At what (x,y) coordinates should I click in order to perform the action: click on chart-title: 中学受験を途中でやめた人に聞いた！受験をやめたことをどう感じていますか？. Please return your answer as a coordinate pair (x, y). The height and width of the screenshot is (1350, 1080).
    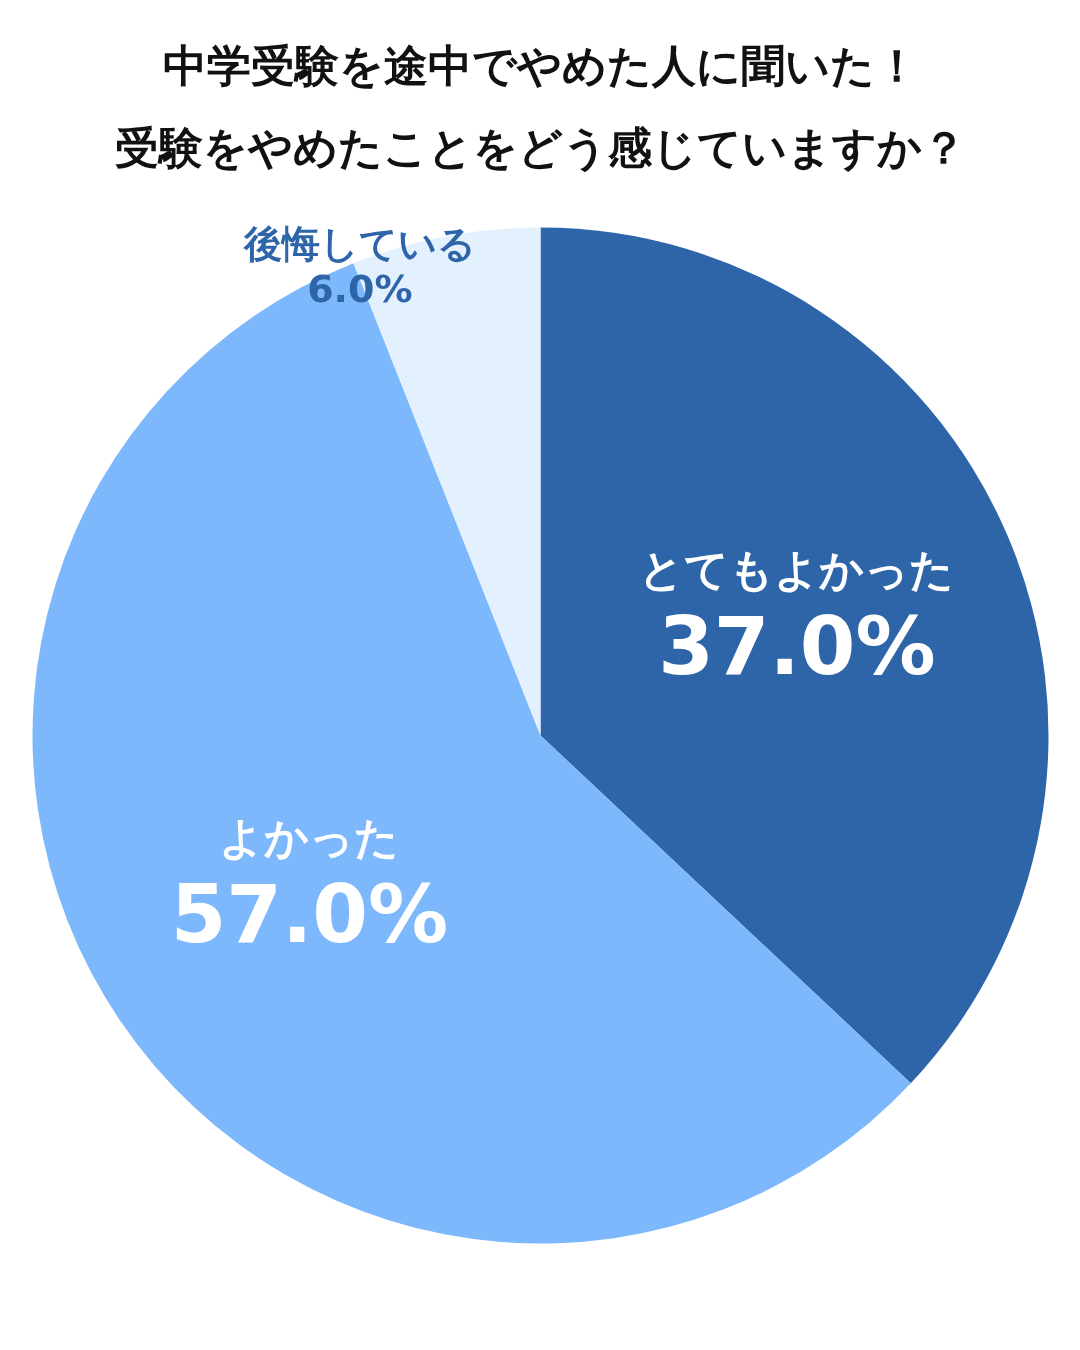
    Looking at the image, I should click on (540, 106).